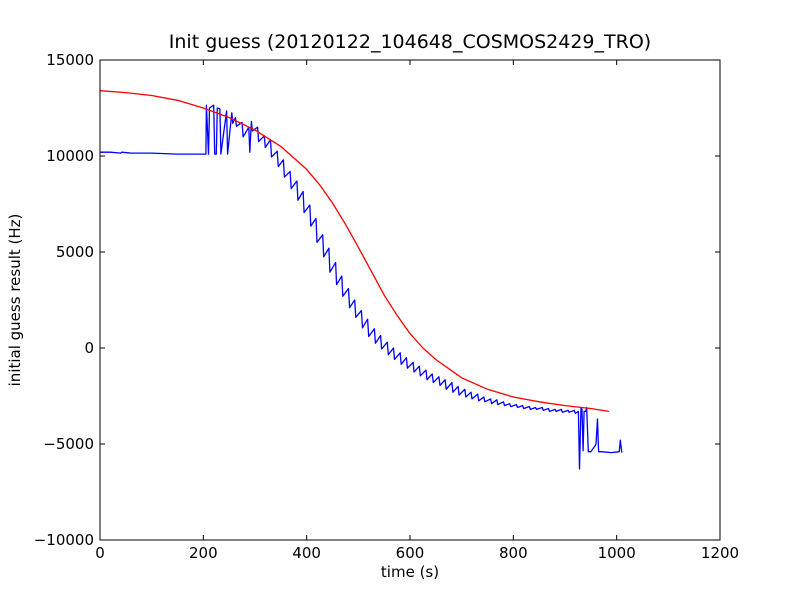 This screenshot has height=600, width=800. Describe the element at coordinates (410, 553) in the screenshot. I see `x-tick-label: 600` at that location.